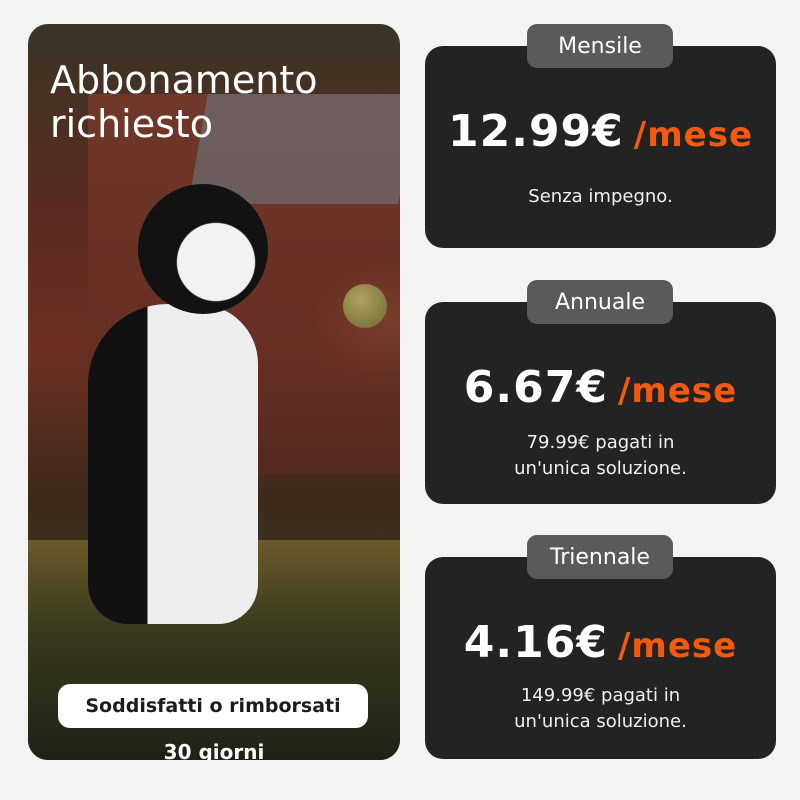 This screenshot has width=800, height=800. Describe the element at coordinates (600, 302) in the screenshot. I see `plan-badge-annual: Annuale` at that location.